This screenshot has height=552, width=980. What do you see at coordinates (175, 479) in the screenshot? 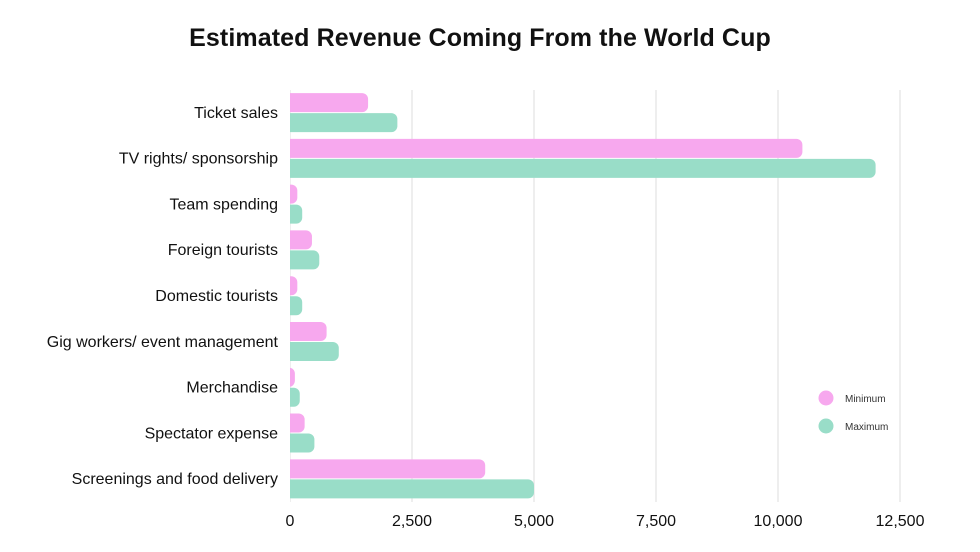
I see `category-label: Screenings and food delivery` at bounding box center [175, 479].